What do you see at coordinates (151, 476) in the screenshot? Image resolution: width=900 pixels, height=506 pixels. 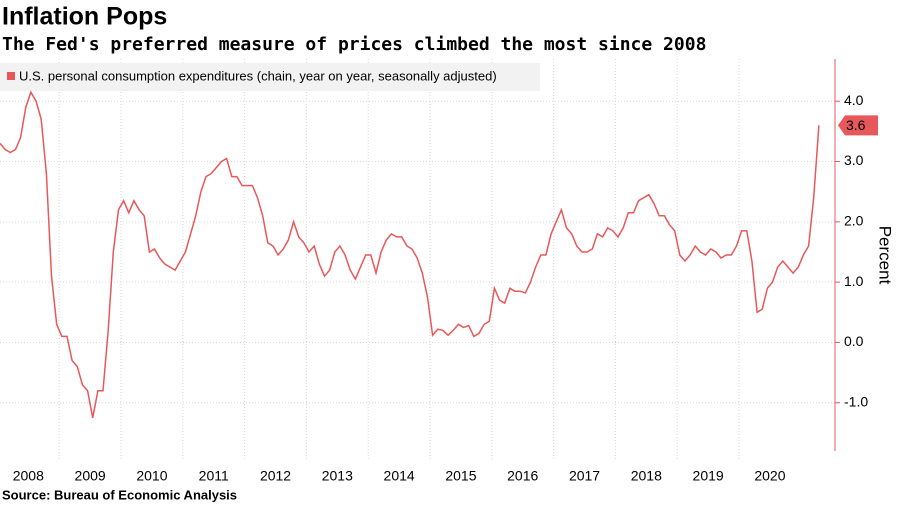 I see `x-tick-label: 2010` at bounding box center [151, 476].